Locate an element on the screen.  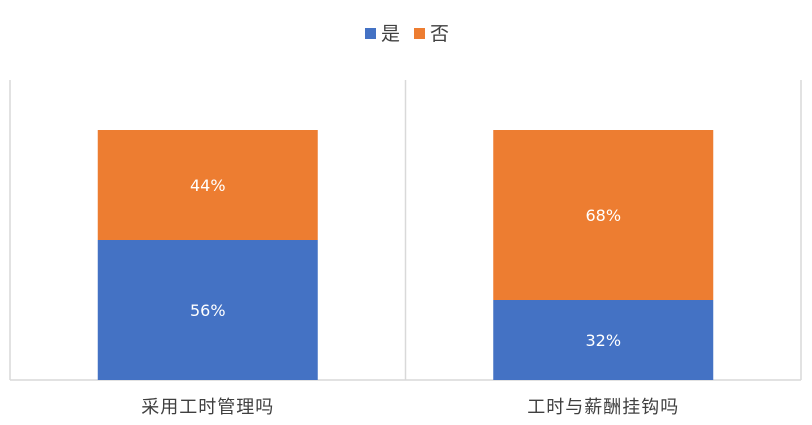
legend-label: 否 is located at coordinates (439, 34).